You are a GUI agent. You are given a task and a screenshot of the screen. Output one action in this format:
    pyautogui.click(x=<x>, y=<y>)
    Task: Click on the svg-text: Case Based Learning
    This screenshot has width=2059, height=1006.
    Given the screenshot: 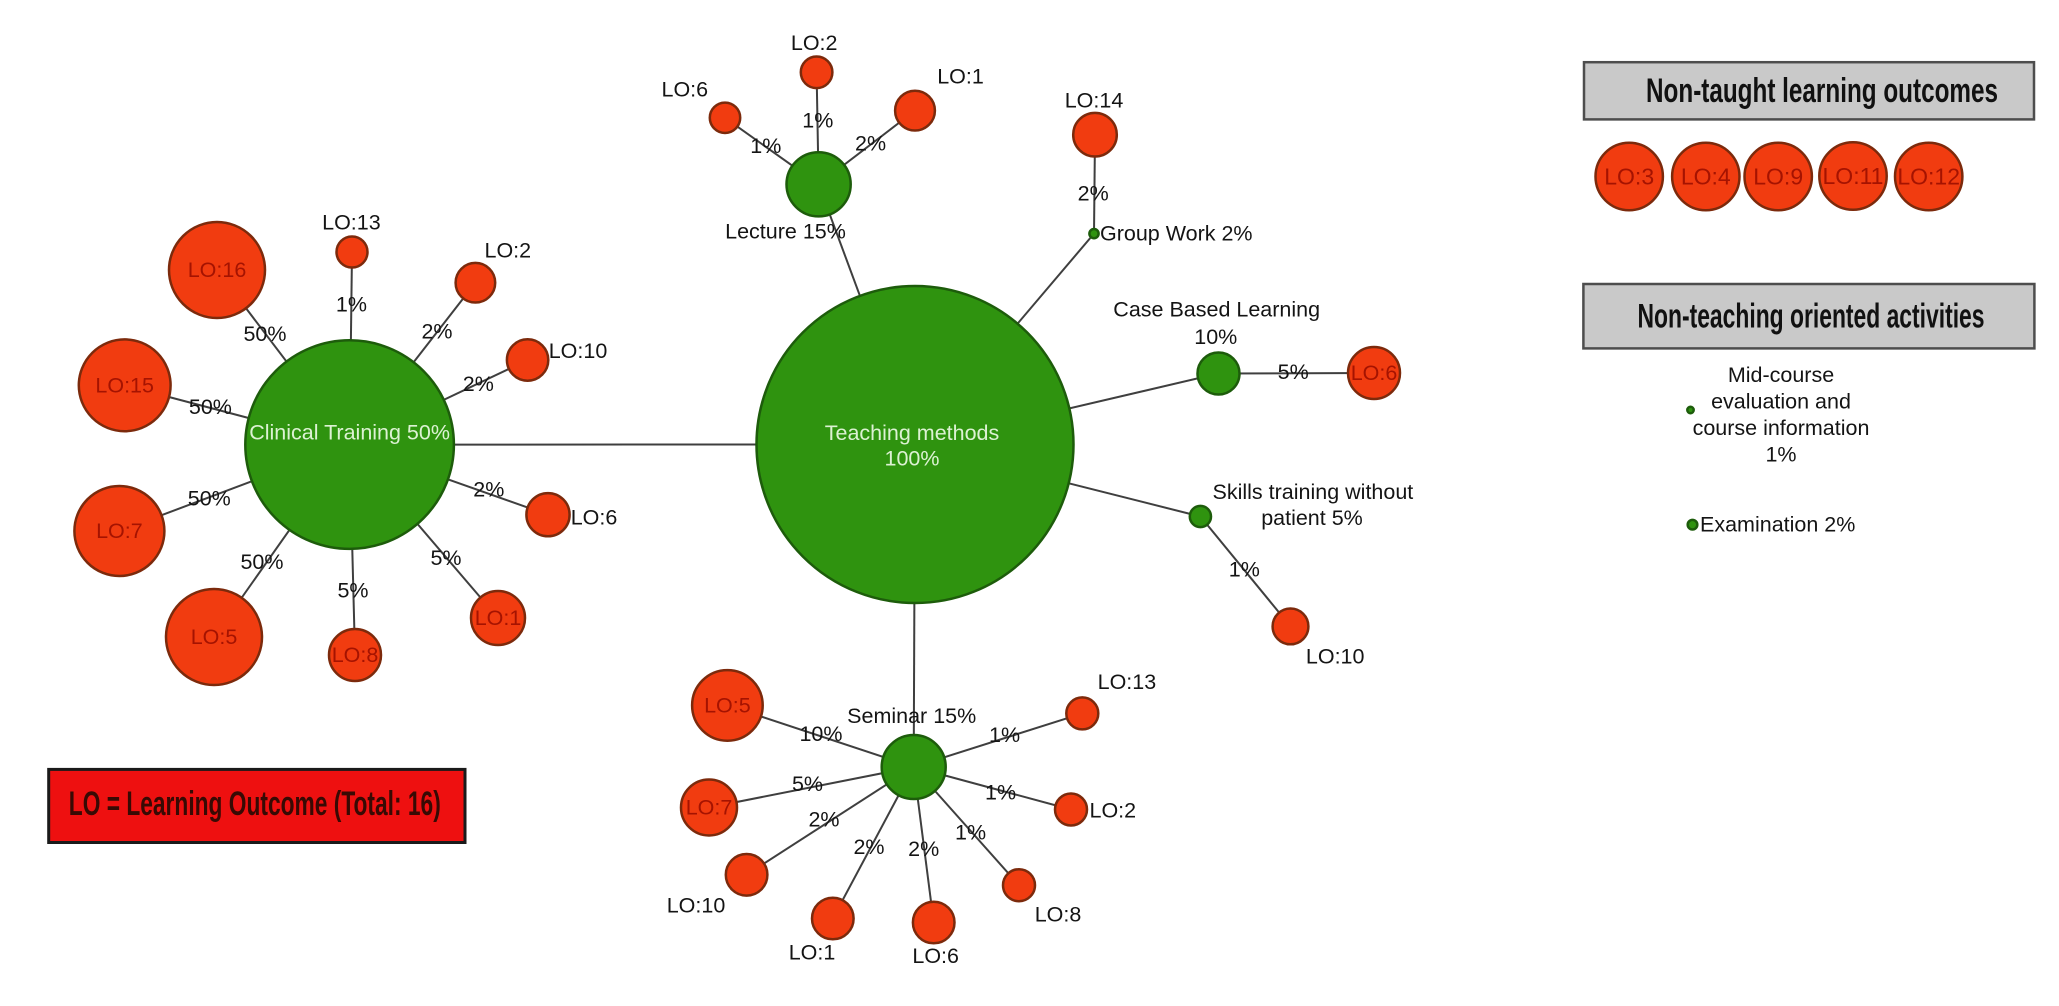 What is the action you would take?
    pyautogui.click(x=1216, y=310)
    